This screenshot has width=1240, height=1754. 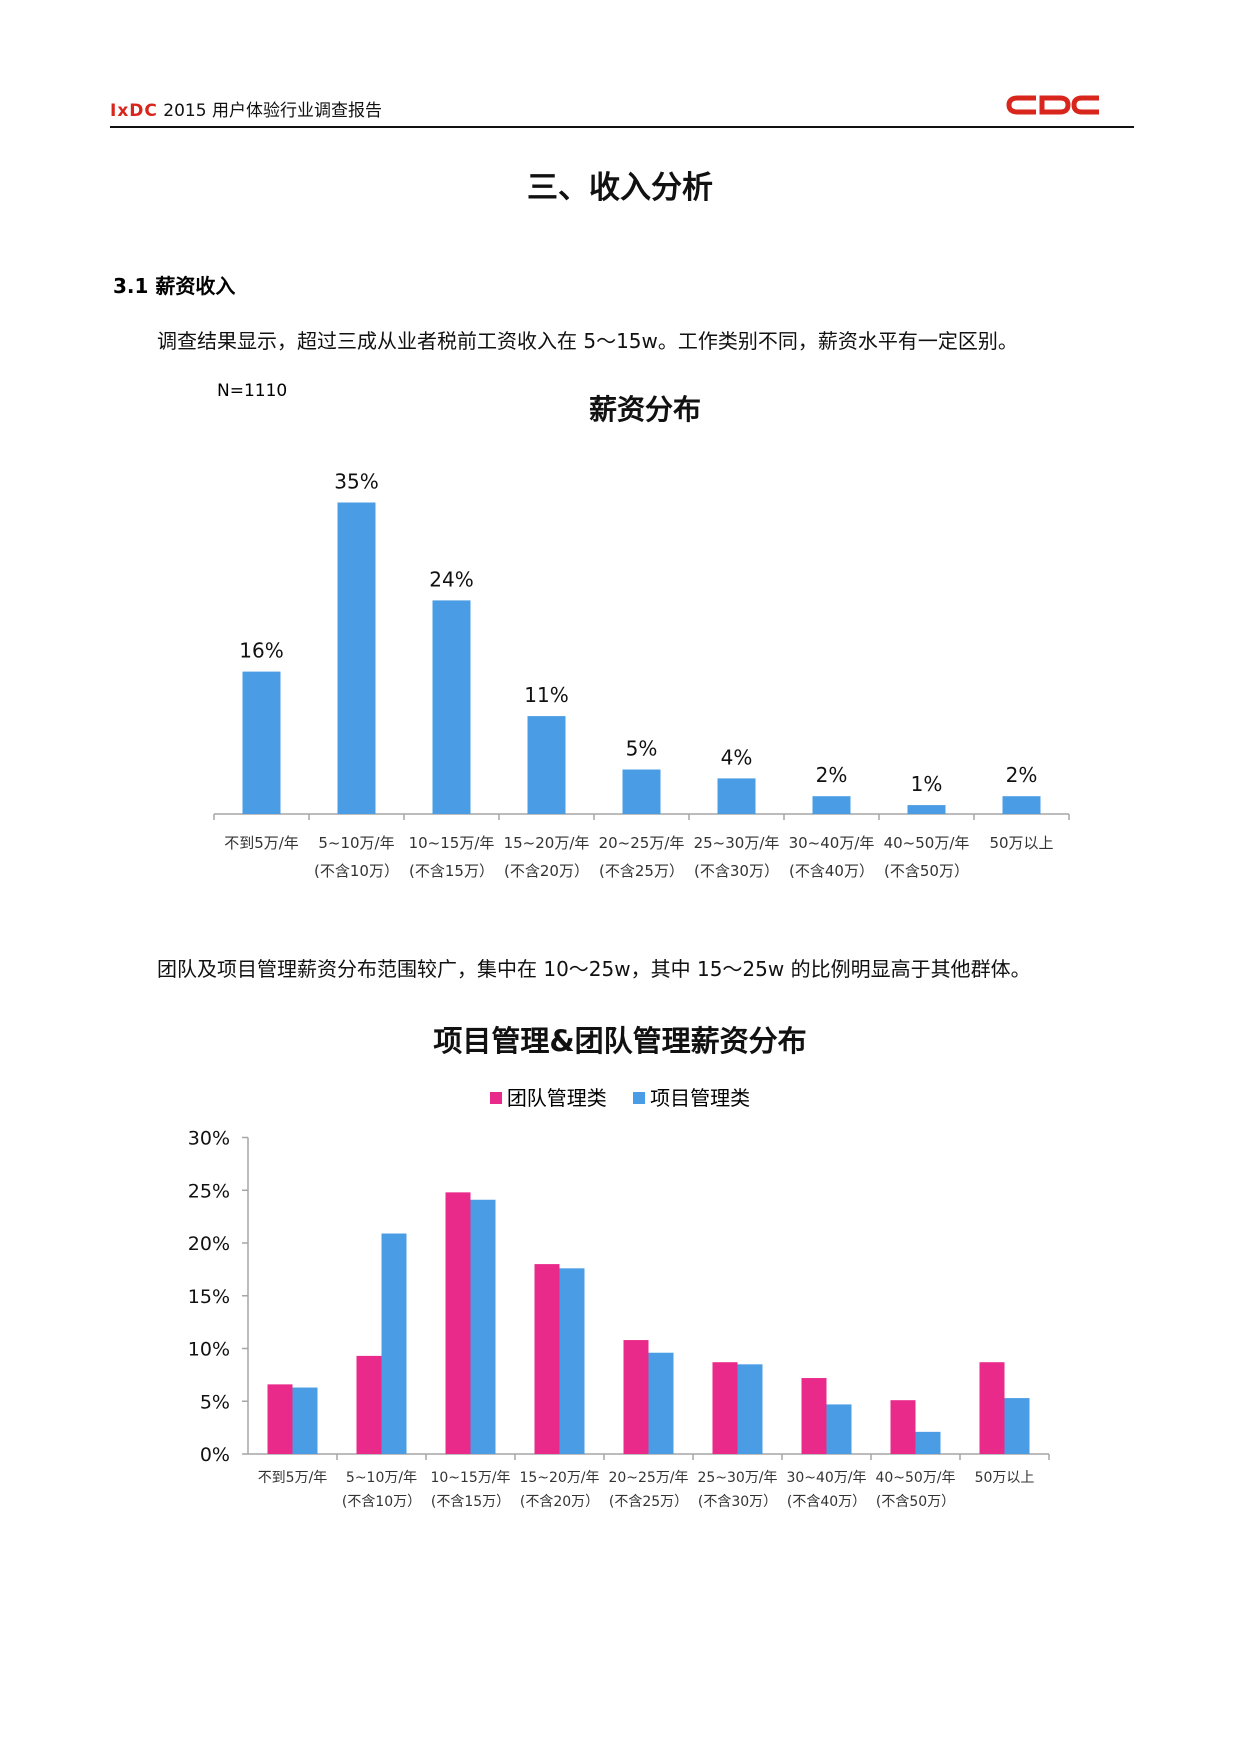 I want to click on legend-item-project: 项目管理类, so click(x=691, y=1096).